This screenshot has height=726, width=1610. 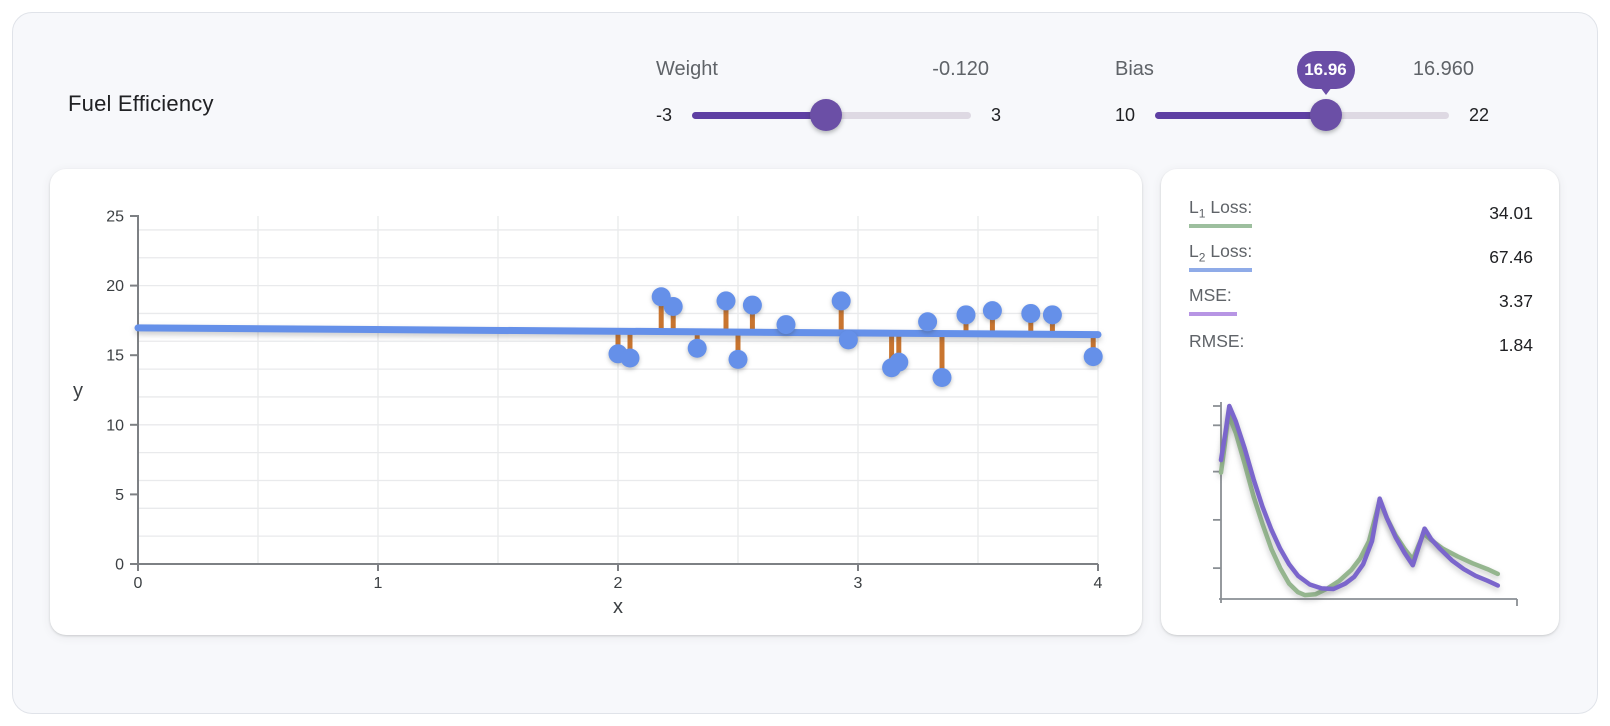 I want to click on metric-value-rmse: 1.84, so click(x=1515, y=344).